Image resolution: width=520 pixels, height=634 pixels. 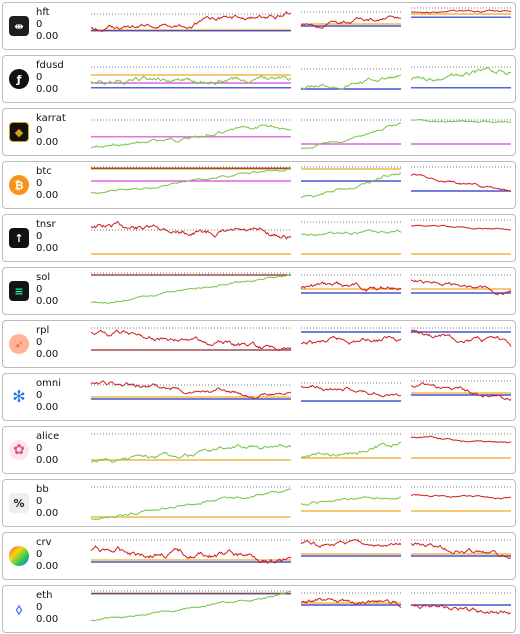 What do you see at coordinates (47, 237) in the screenshot?
I see `token-info: tnsr 0 0.00` at bounding box center [47, 237].